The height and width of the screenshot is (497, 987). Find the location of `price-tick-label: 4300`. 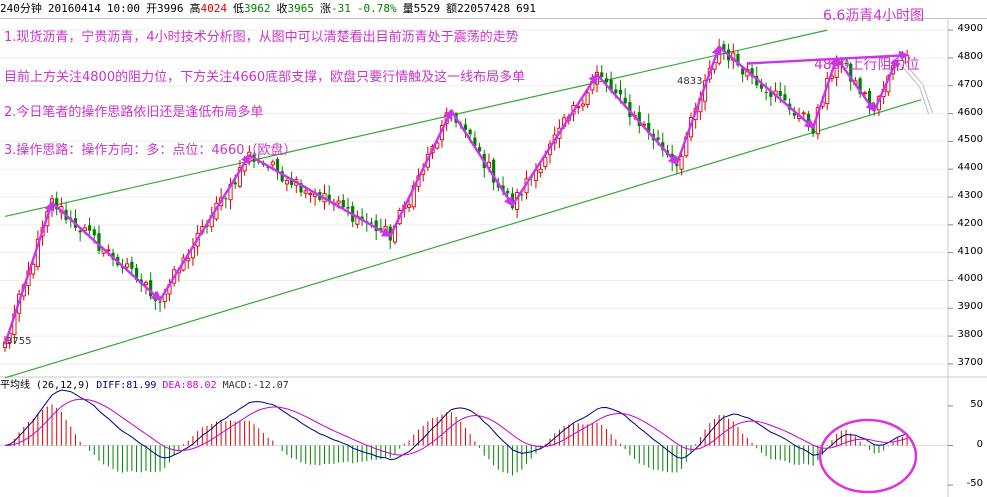

price-tick-label: 4300 is located at coordinates (970, 195).